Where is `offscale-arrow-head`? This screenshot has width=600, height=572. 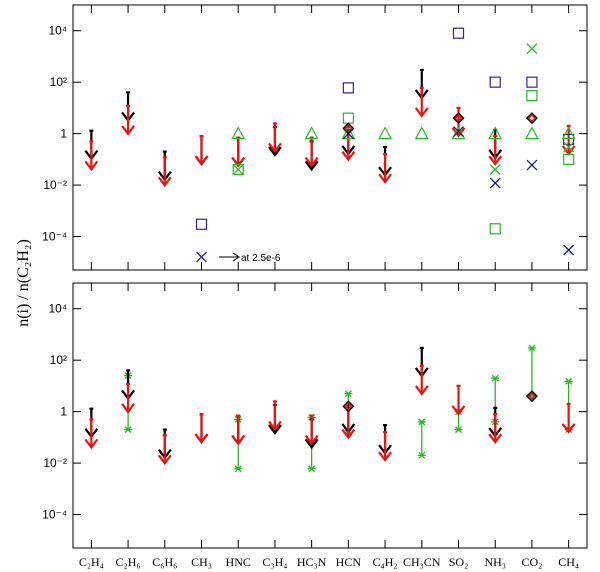
offscale-arrow-head is located at coordinates (236, 257).